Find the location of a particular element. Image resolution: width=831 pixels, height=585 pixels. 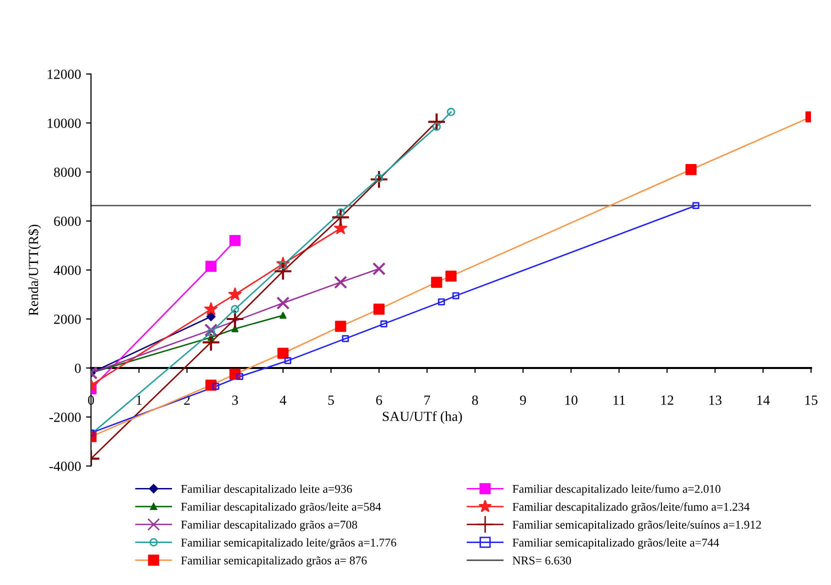

legend-label: Familiar descapitalizado grãos a=708 is located at coordinates (269, 526).